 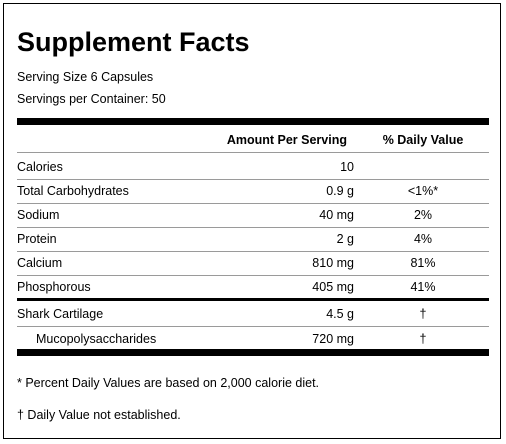 I want to click on nutrient-amount: 40 mg, so click(x=336, y=215).